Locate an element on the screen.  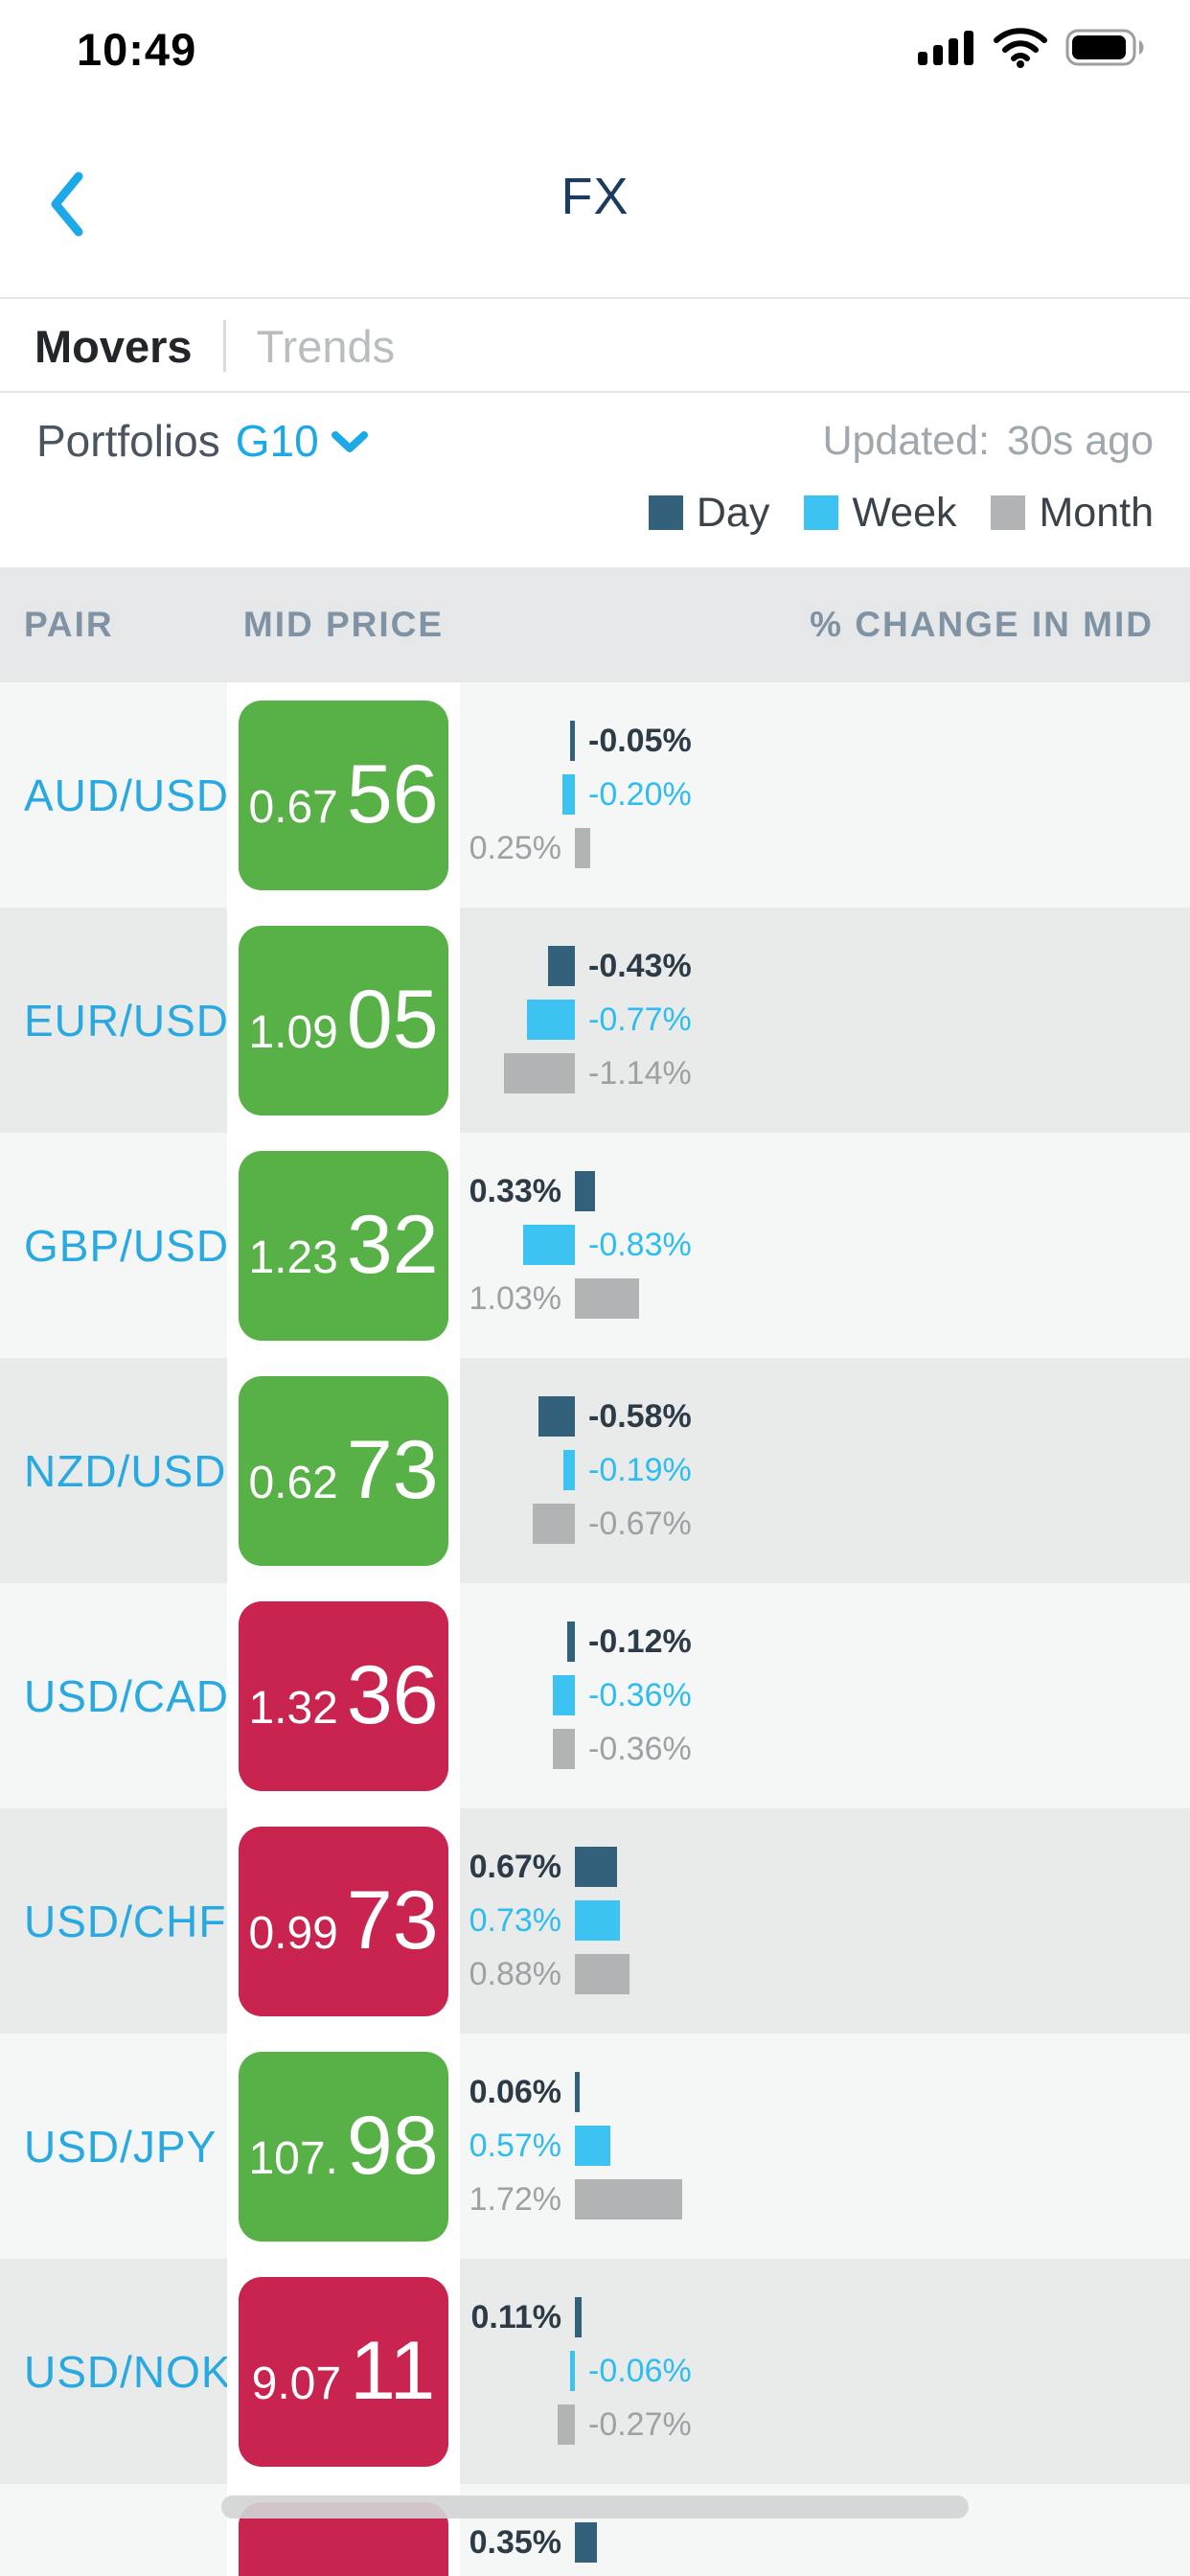
mid-price-box: 107. 98 is located at coordinates (343, 2146).